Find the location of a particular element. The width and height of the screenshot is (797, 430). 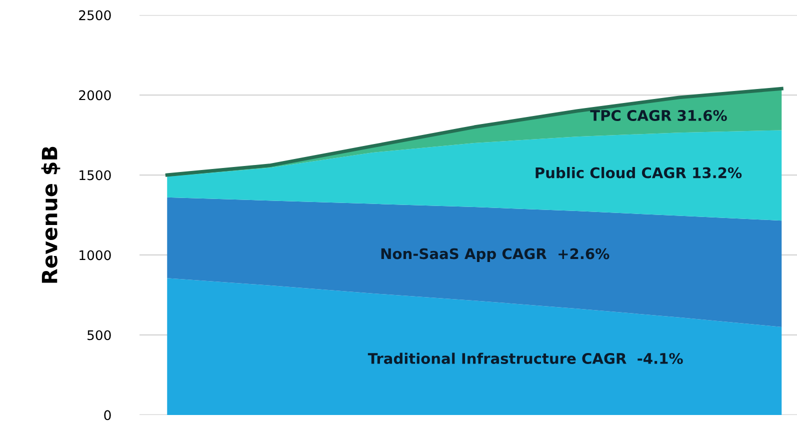

y-tick-label: 0 is located at coordinates (107, 415).